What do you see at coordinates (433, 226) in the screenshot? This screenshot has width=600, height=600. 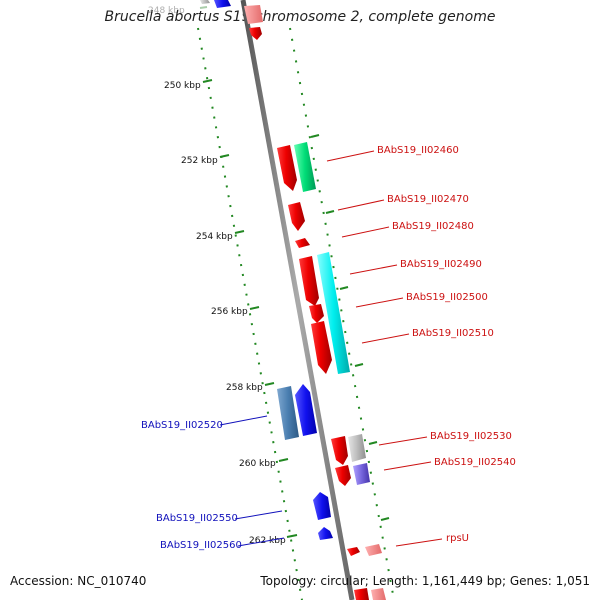 I see `gene-label: BAbS19_II02480` at bounding box center [433, 226].